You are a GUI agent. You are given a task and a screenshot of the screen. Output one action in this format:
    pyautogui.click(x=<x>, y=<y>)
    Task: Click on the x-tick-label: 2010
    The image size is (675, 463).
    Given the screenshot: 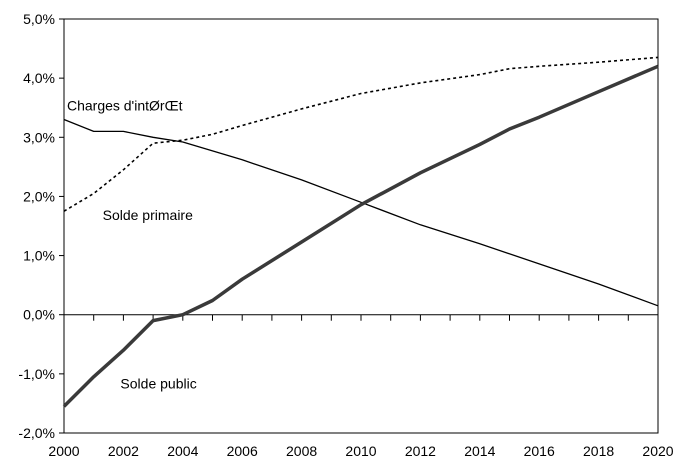 What is the action you would take?
    pyautogui.click(x=360, y=451)
    